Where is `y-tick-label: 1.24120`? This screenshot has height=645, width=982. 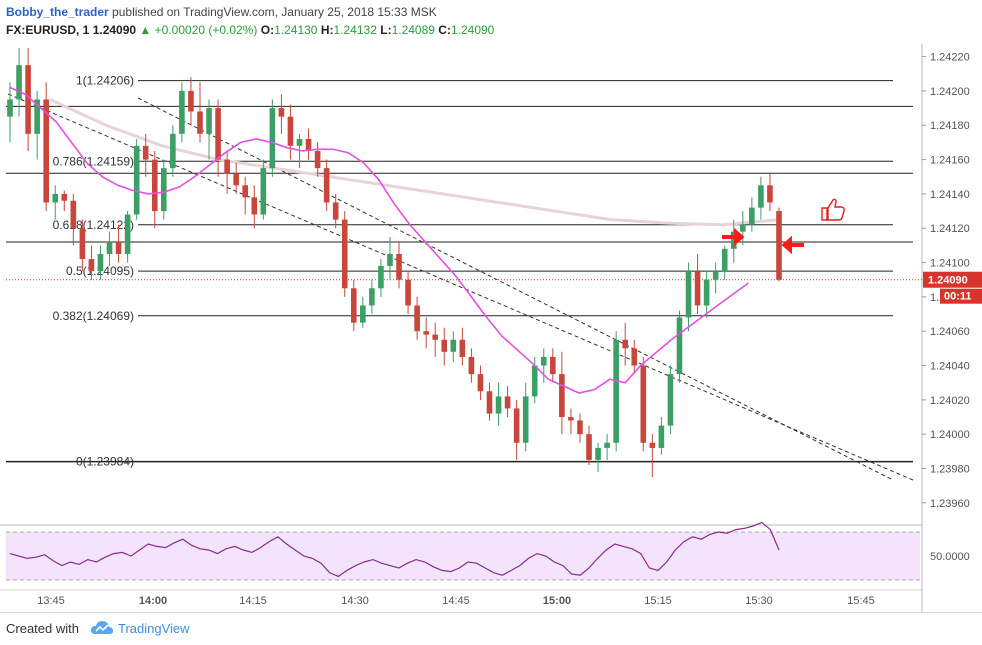 y-tick-label: 1.24120 is located at coordinates (950, 229).